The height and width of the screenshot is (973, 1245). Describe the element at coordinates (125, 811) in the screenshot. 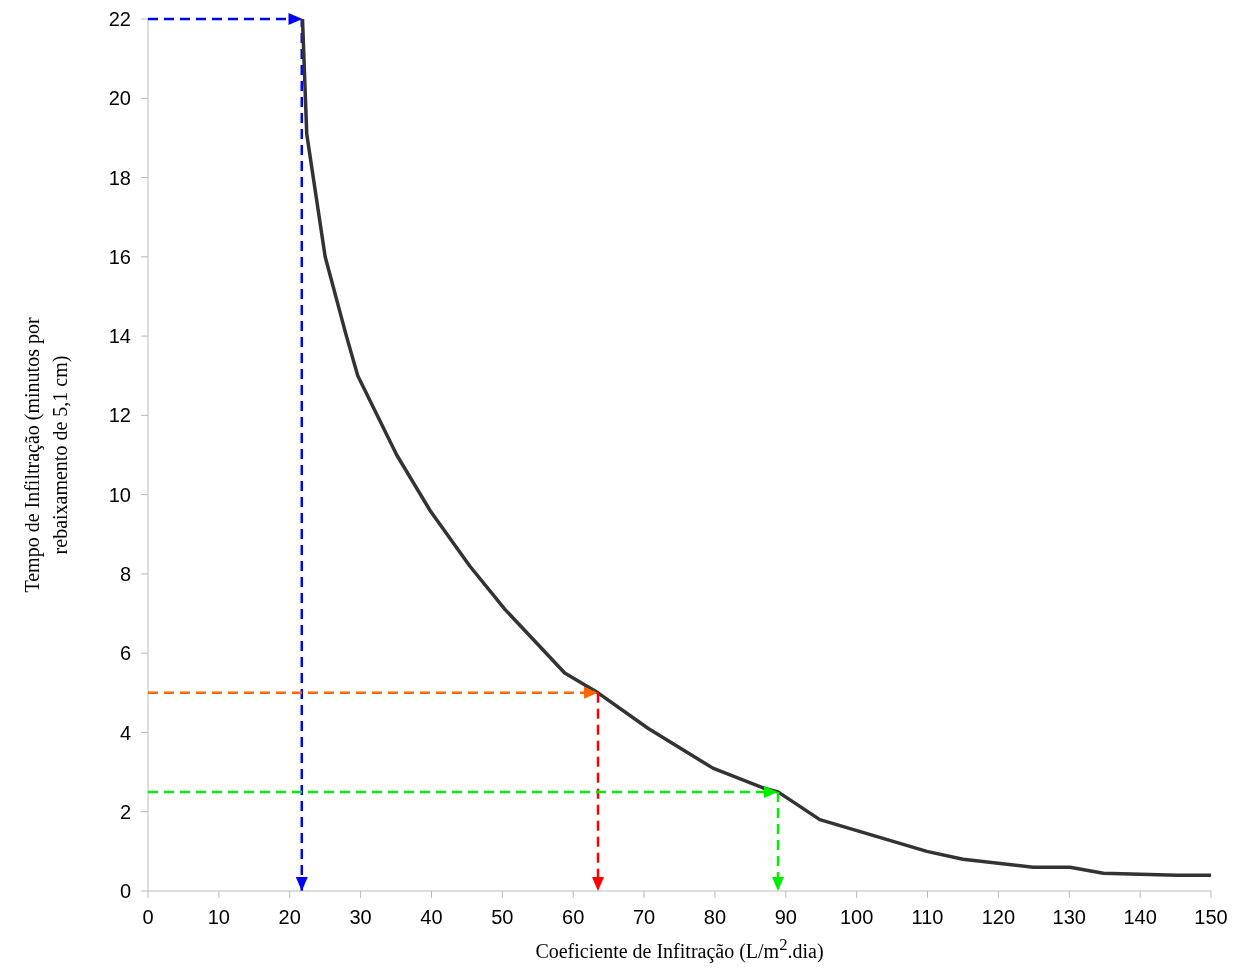

I see `y-tick-label: 2` at that location.